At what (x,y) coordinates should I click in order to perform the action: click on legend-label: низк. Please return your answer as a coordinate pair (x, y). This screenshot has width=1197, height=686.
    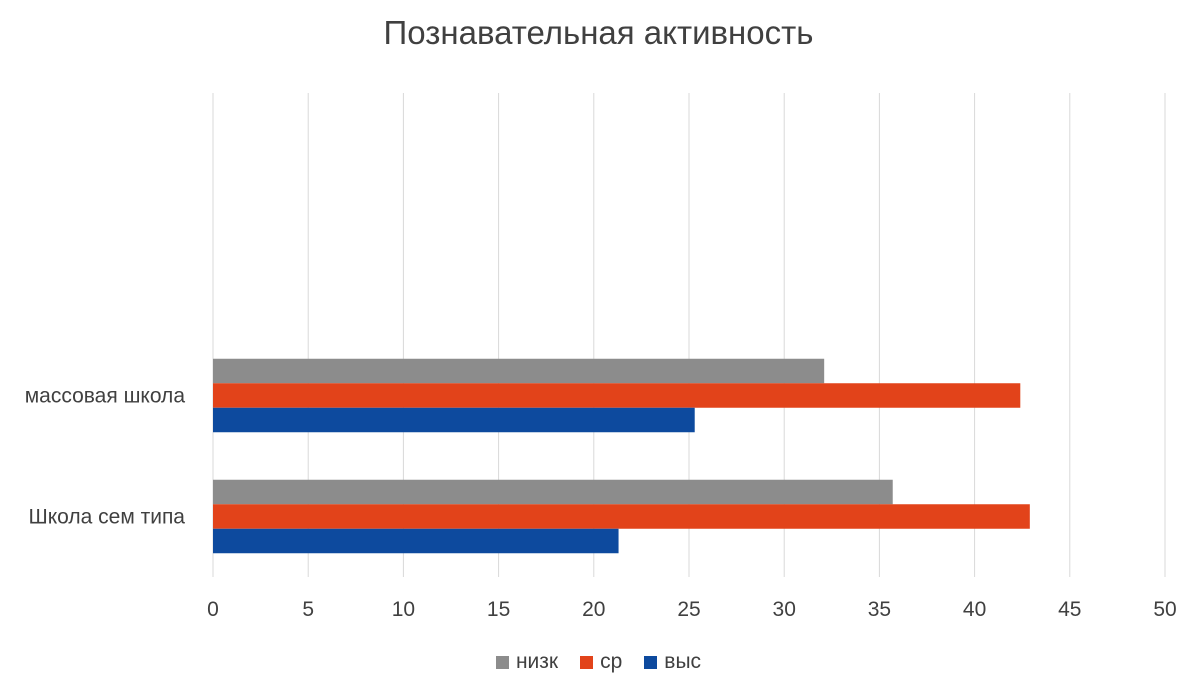
    Looking at the image, I should click on (537, 661).